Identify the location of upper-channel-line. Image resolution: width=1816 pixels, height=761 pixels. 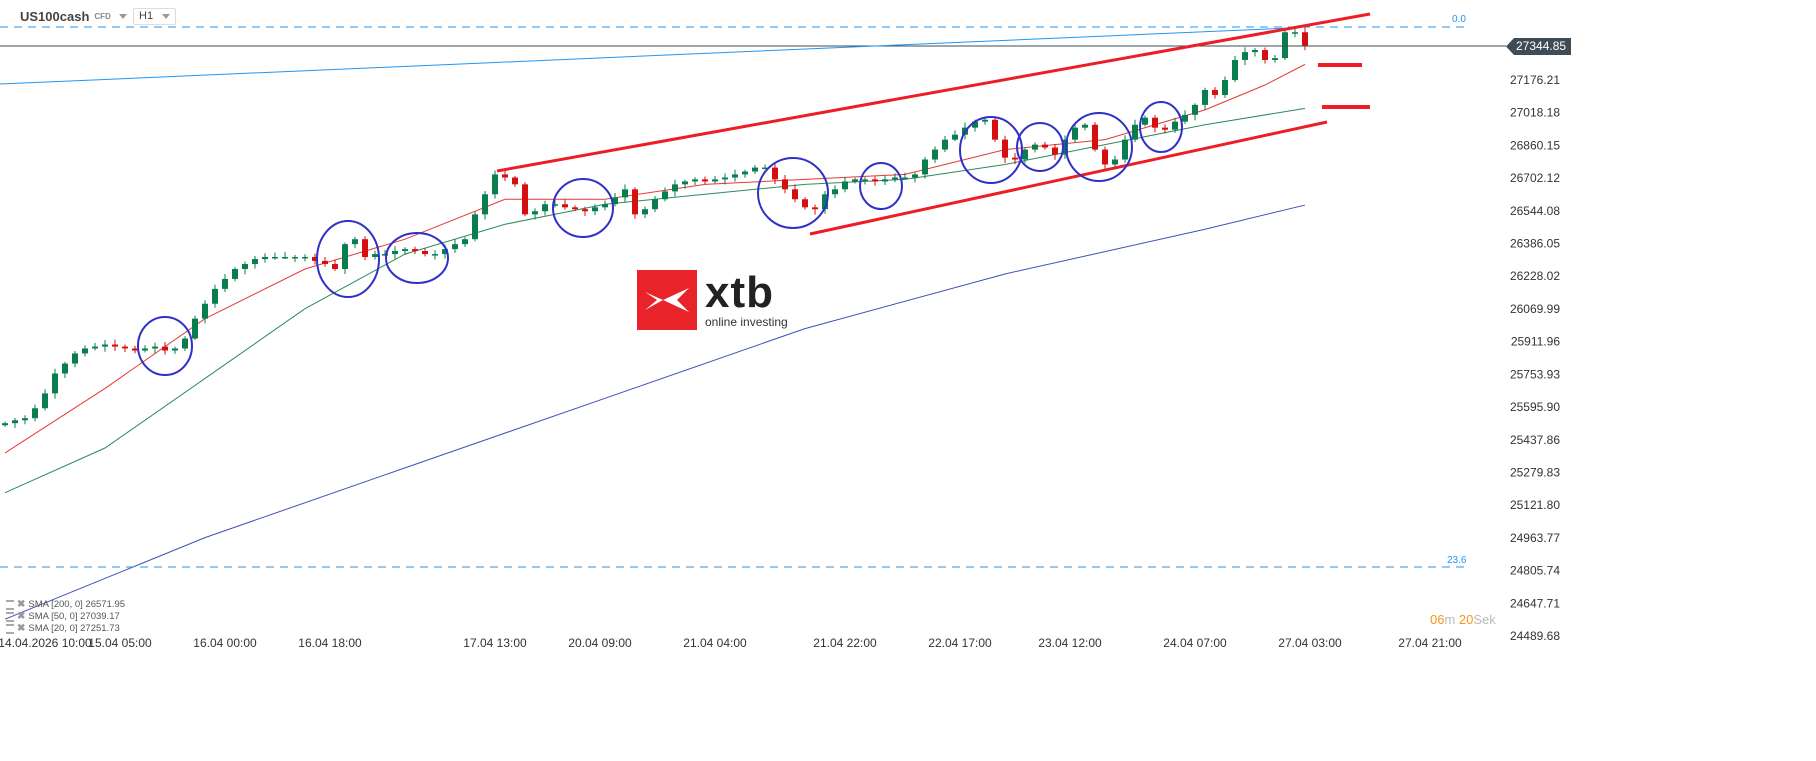
(933, 92).